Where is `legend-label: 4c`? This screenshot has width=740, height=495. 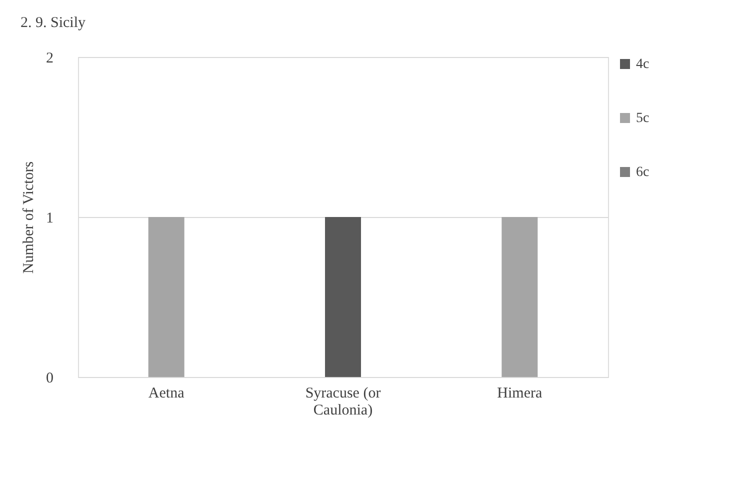 legend-label: 4c is located at coordinates (643, 64).